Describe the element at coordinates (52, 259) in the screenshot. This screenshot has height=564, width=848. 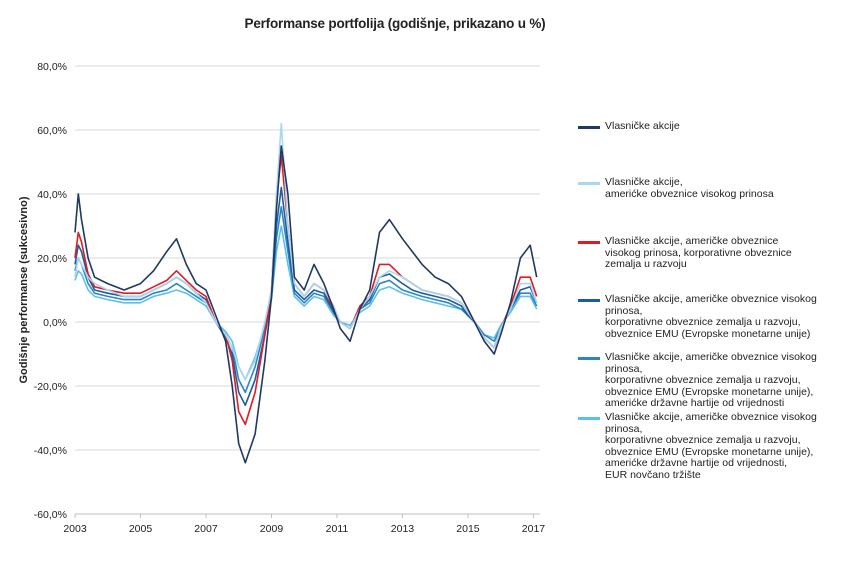
I see `y-tick-label: 20,0%` at that location.